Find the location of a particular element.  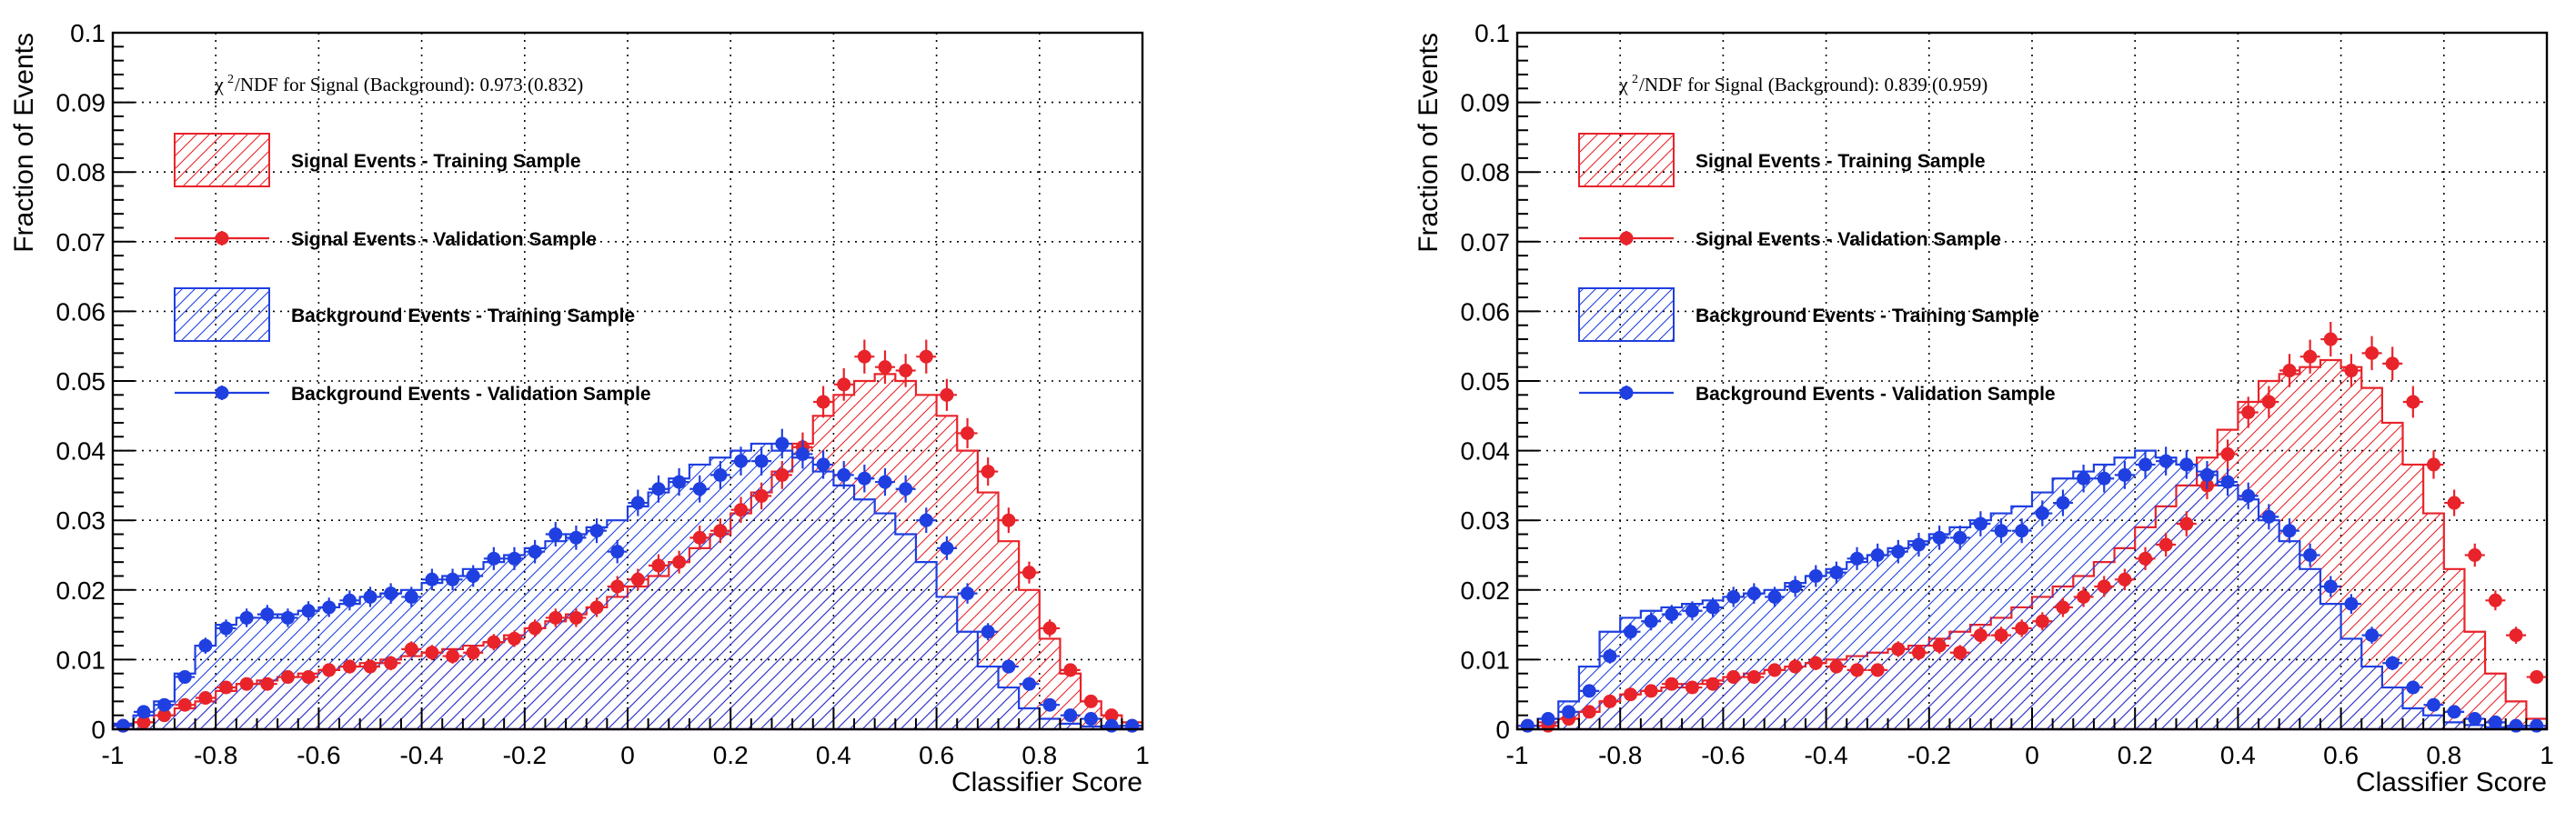

y-tick-label: 0.04 is located at coordinates (81, 452).